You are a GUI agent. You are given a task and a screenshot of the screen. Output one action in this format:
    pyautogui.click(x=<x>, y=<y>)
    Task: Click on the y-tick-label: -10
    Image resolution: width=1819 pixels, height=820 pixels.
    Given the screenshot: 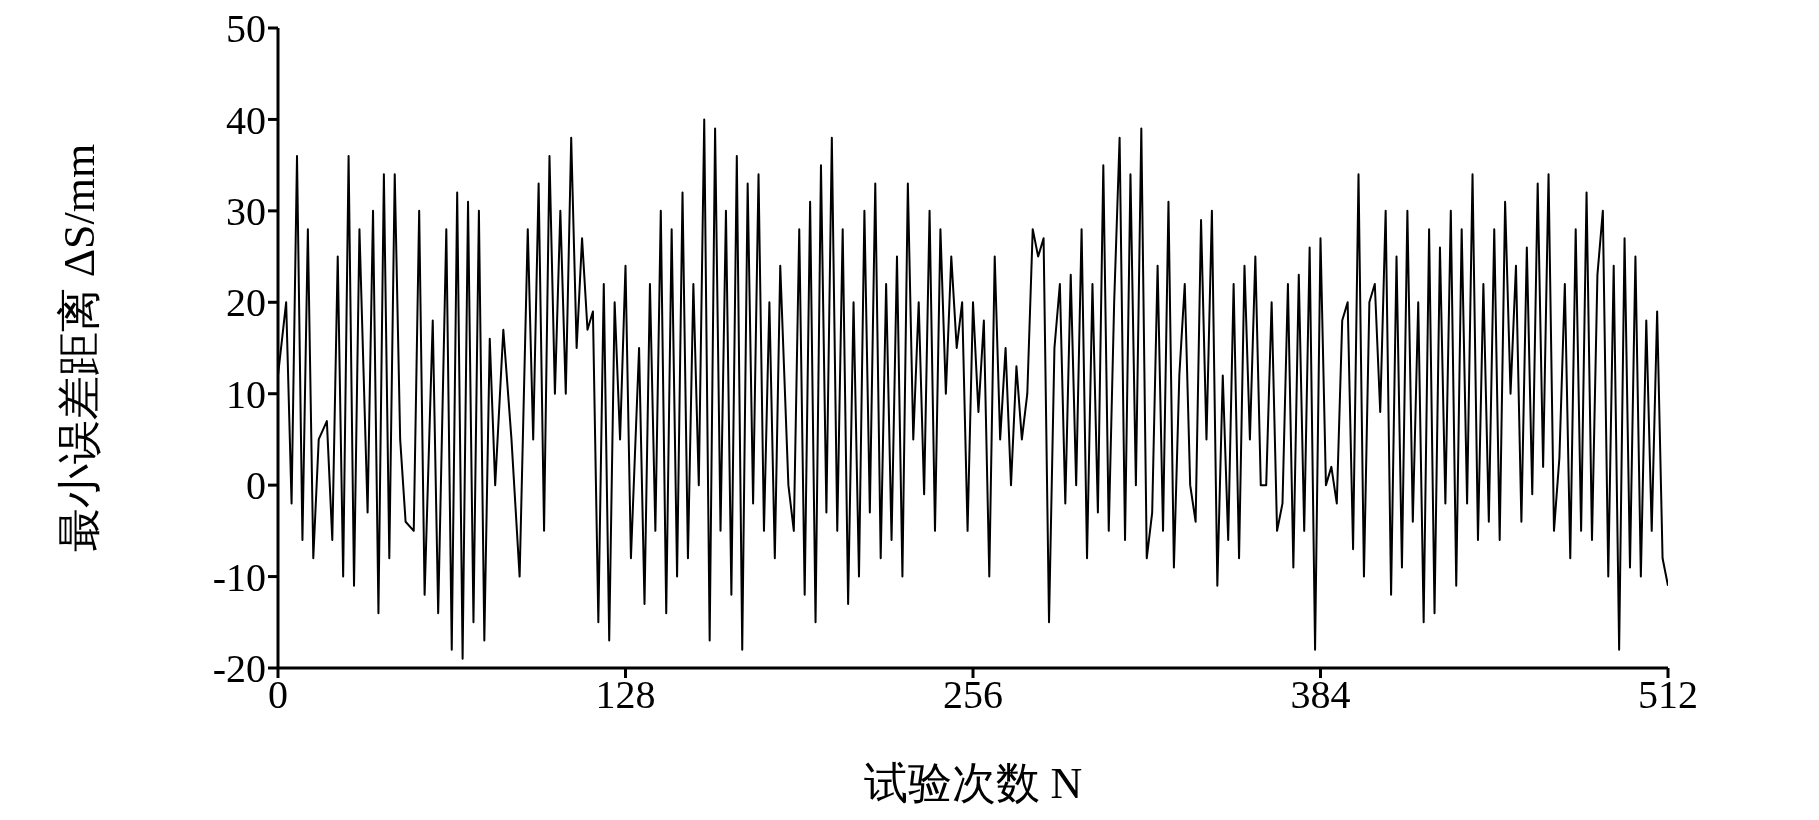 What is the action you would take?
    pyautogui.click(x=239, y=577)
    